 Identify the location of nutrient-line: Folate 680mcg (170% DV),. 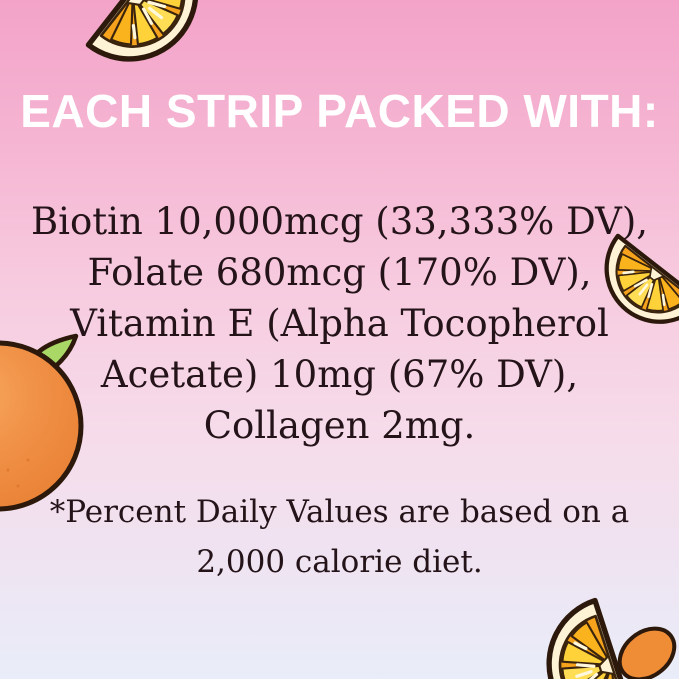
(339, 272).